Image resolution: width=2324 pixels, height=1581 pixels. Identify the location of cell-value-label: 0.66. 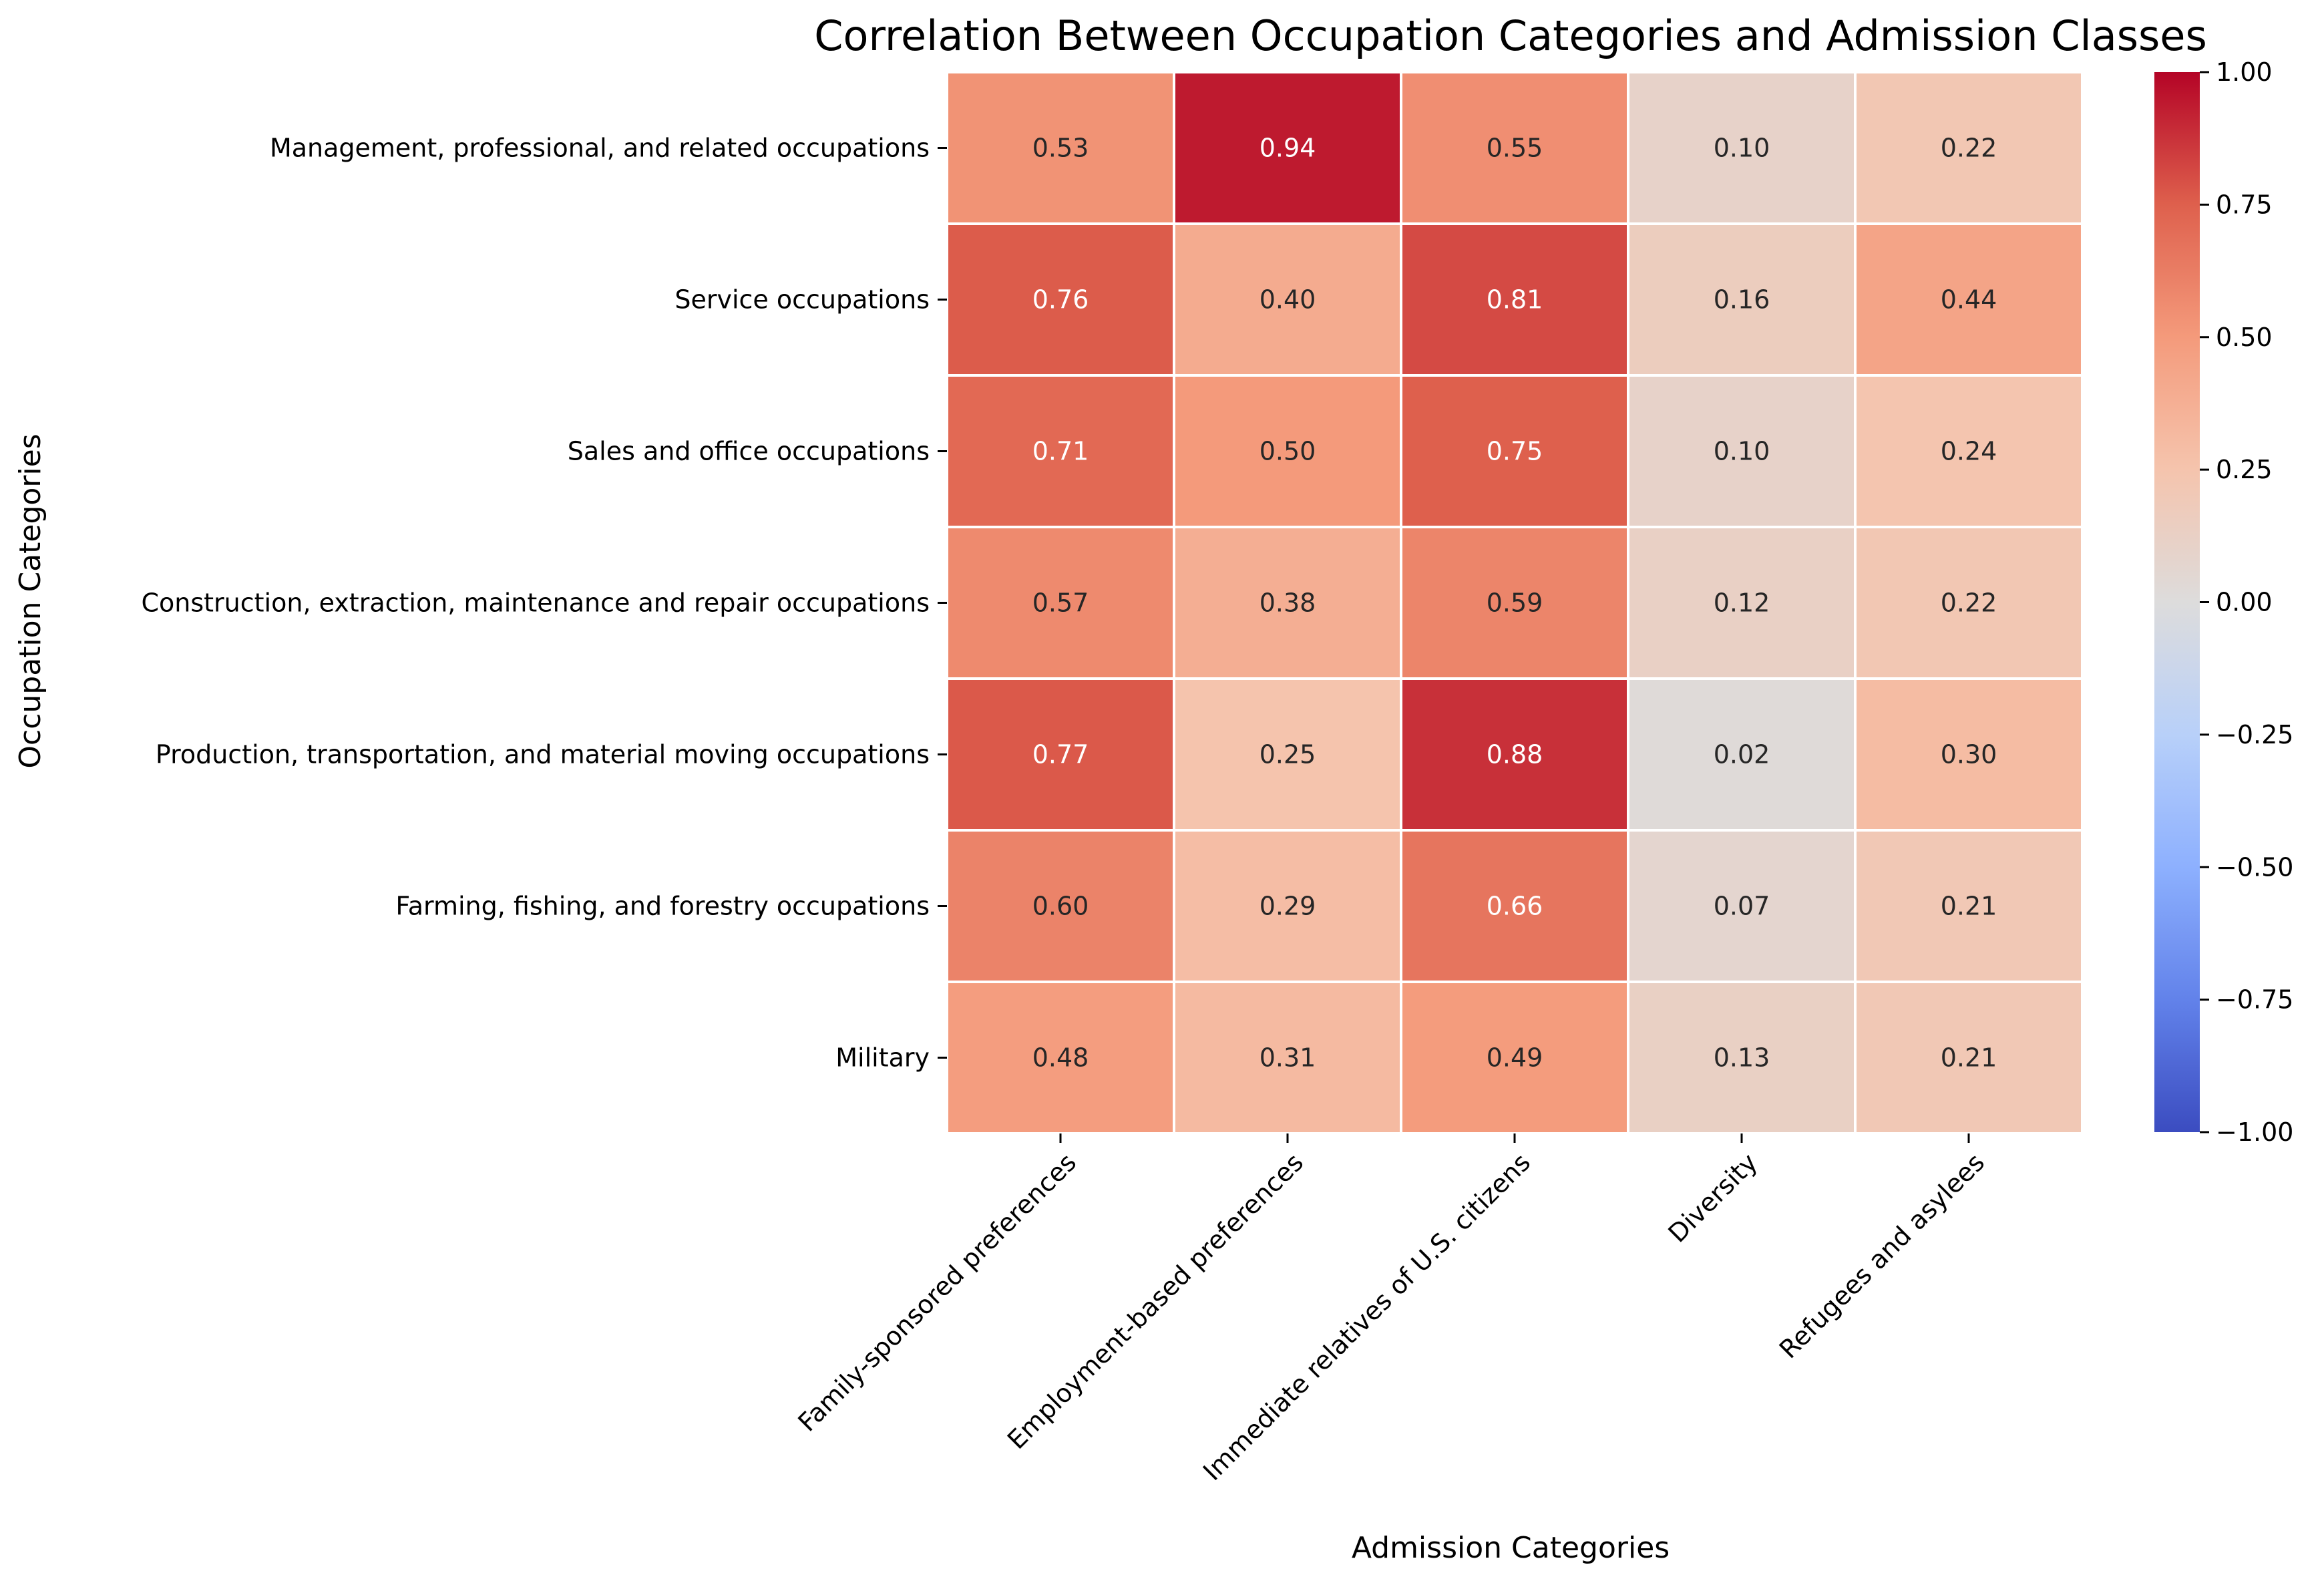
(1515, 906).